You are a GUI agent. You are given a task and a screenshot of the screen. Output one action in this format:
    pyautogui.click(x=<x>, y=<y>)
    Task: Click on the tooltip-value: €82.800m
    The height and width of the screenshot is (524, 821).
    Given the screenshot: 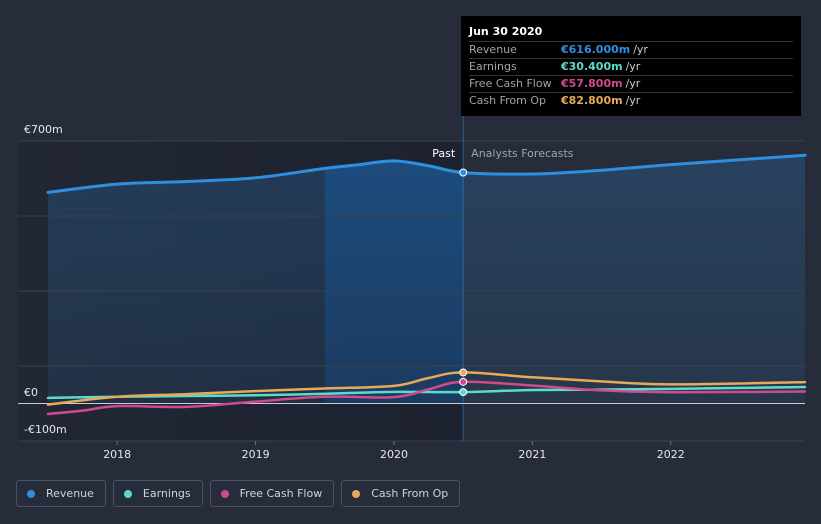 What is the action you would take?
    pyautogui.click(x=592, y=100)
    